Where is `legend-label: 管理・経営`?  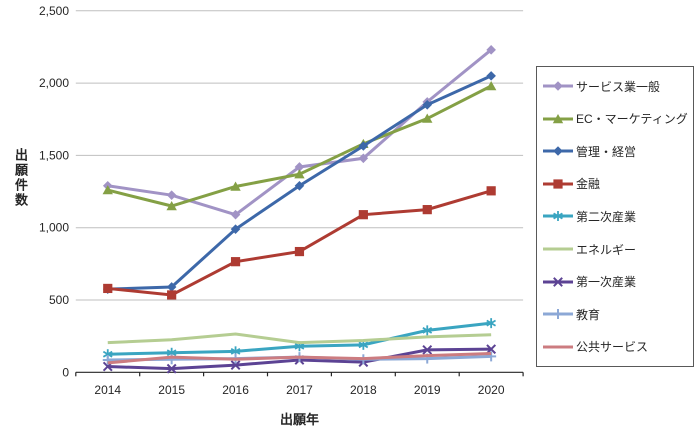
legend-label: 管理・経営 is located at coordinates (606, 151).